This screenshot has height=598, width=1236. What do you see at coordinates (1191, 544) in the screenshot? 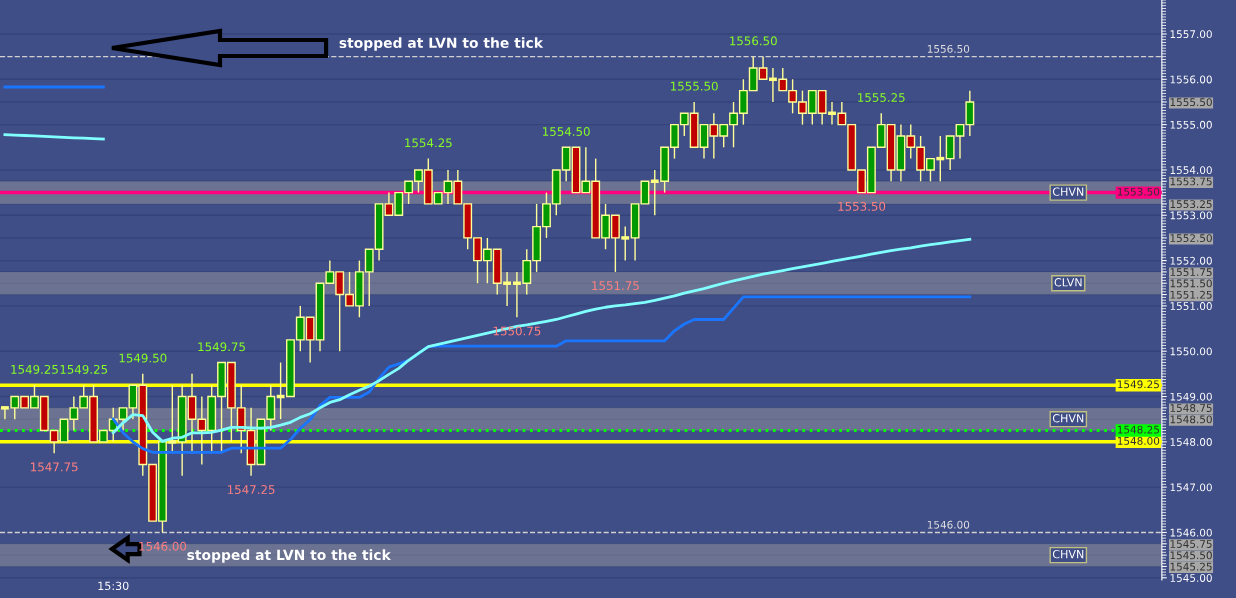
I see `y-tick-label: 1545.75` at bounding box center [1191, 544].